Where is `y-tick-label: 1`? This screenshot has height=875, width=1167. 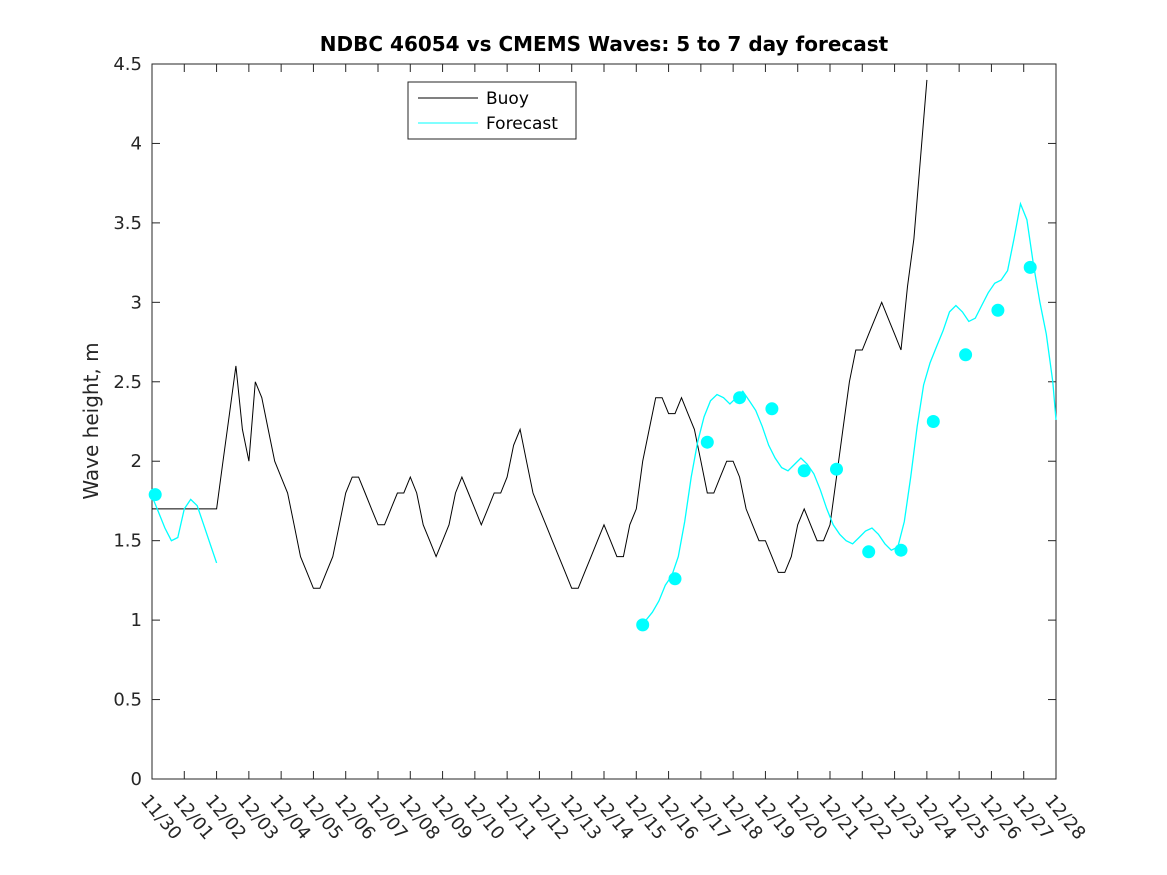
y-tick-label: 1 is located at coordinates (136, 620).